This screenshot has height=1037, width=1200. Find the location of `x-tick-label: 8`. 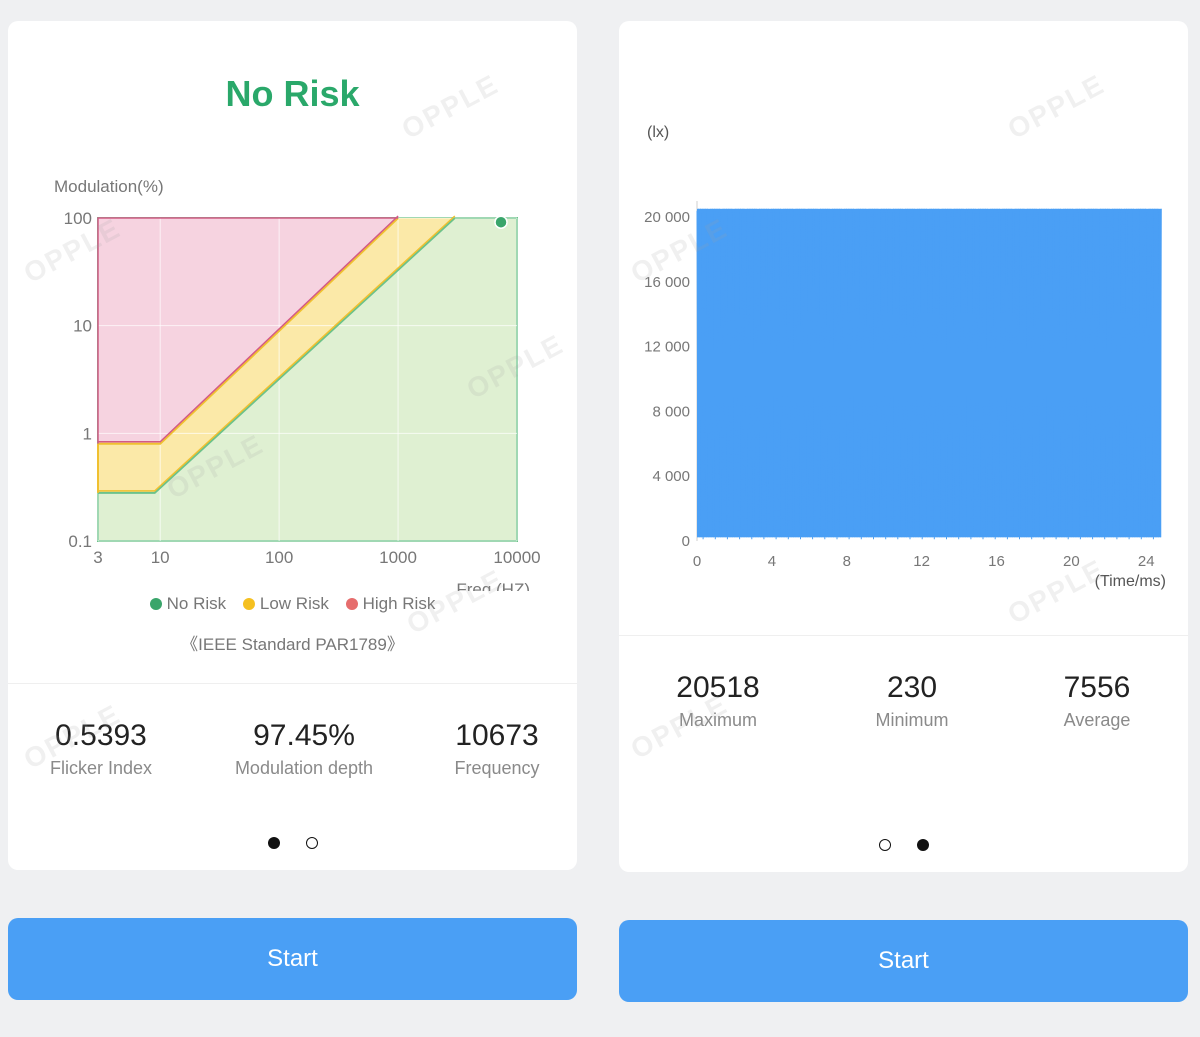

x-tick-label: 8 is located at coordinates (847, 561).